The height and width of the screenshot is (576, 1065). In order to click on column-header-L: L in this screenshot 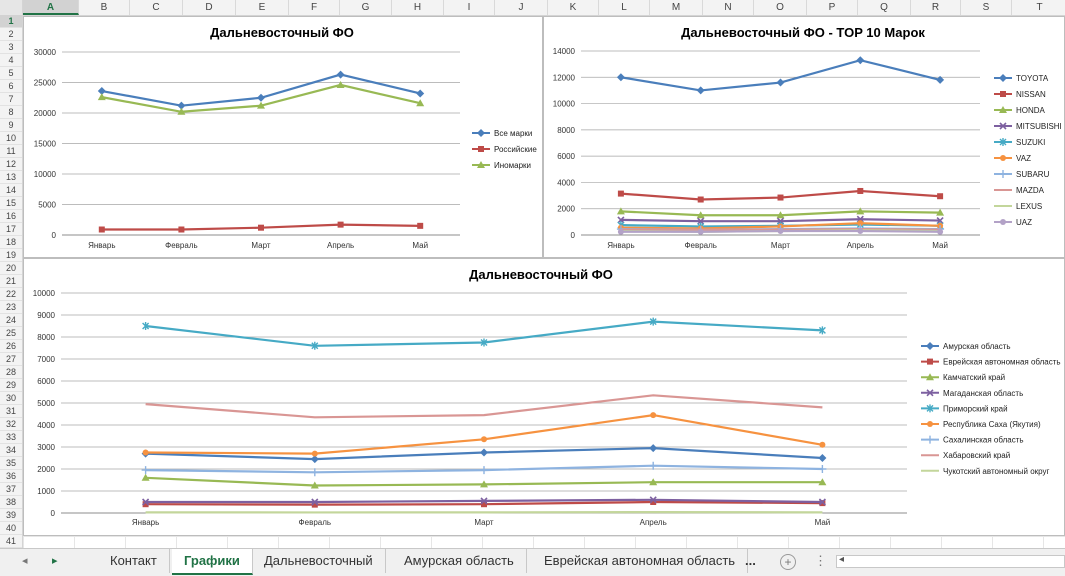, I will do `click(624, 7)`.